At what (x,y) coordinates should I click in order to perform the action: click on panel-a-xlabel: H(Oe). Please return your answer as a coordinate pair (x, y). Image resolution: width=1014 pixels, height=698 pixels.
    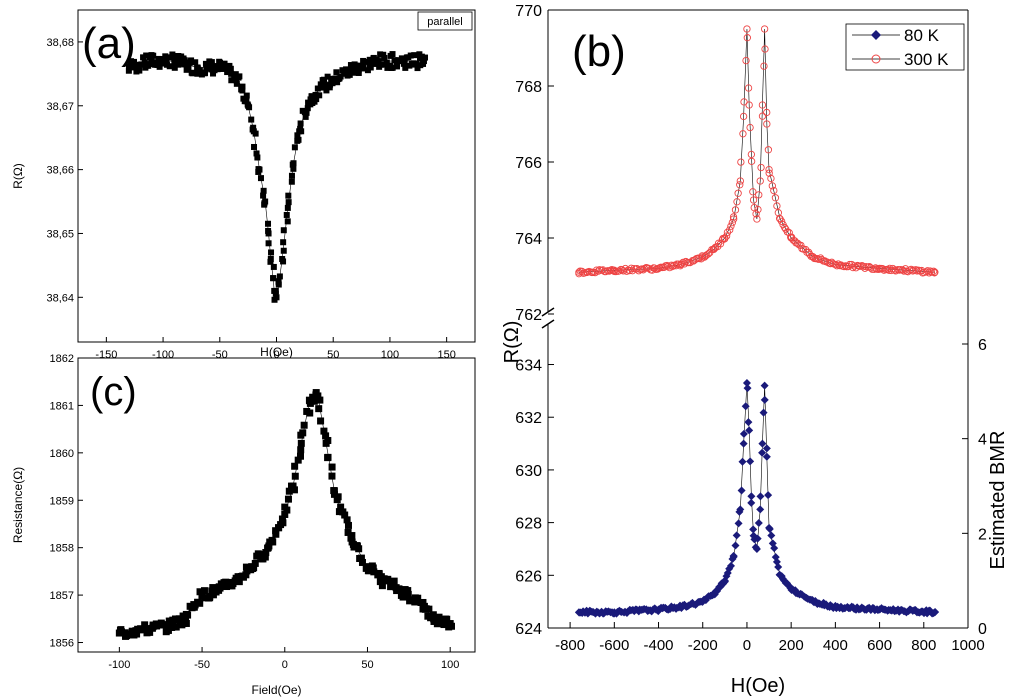
    Looking at the image, I should click on (276, 352).